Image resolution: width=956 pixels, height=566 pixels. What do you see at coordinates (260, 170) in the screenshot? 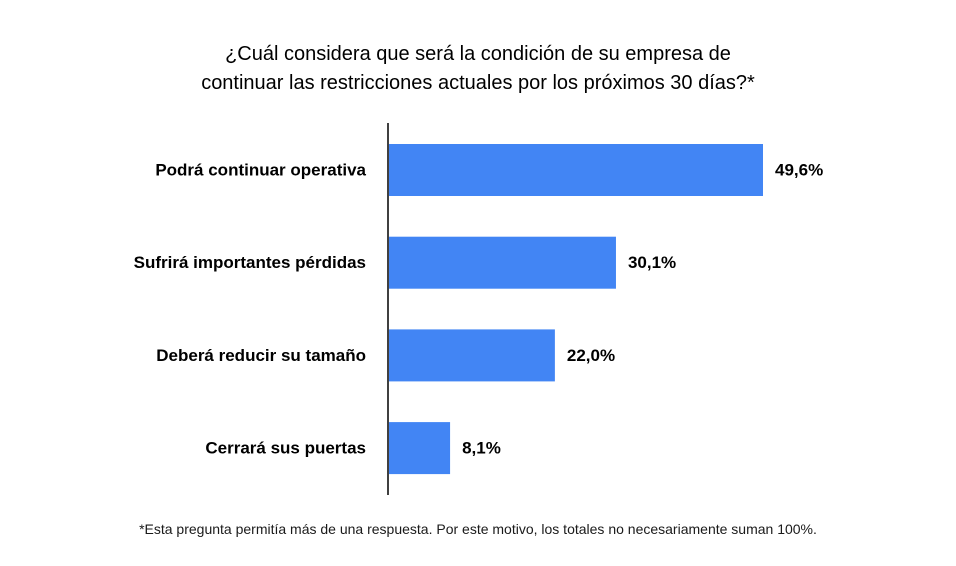
I see `category-label-1: Podrá continuar operativa` at bounding box center [260, 170].